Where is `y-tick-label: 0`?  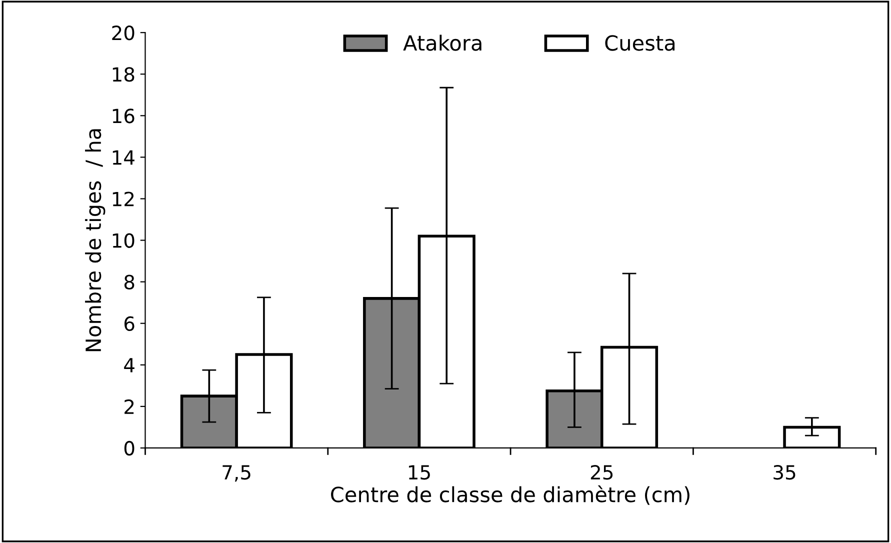 y-tick-label: 0 is located at coordinates (129, 448).